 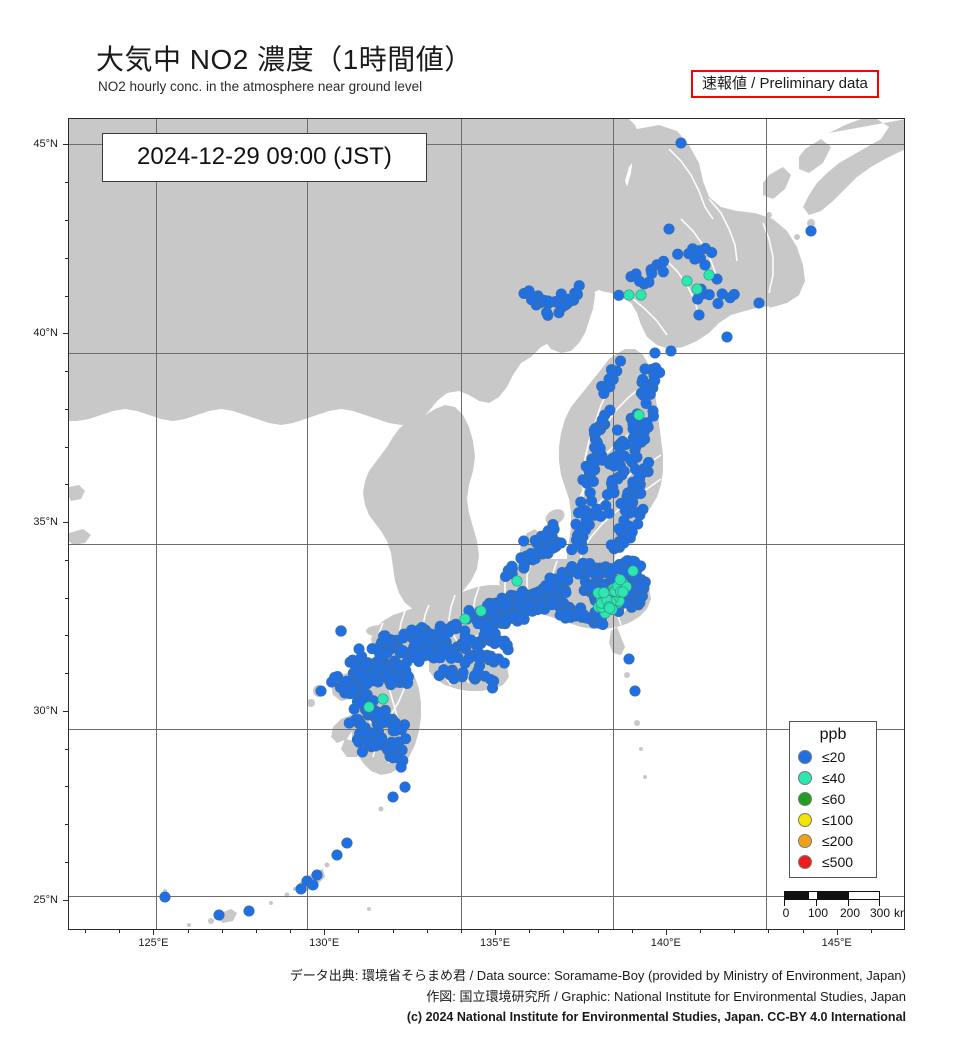 What do you see at coordinates (766, 524) in the screenshot?
I see `gridline-145e` at bounding box center [766, 524].